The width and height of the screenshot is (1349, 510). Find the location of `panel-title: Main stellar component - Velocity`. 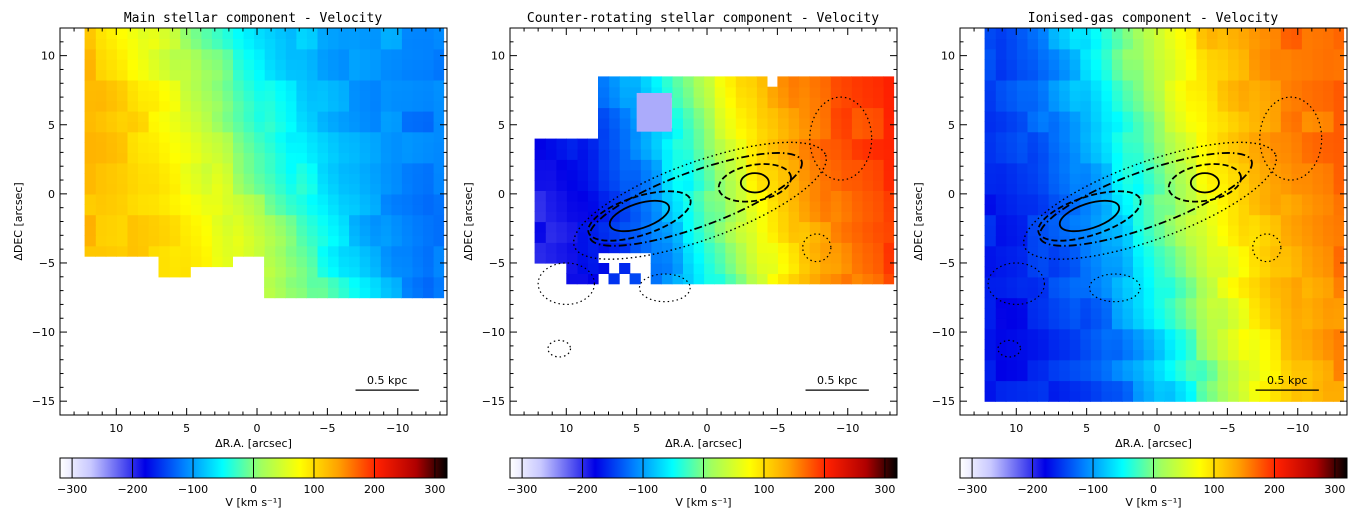

panel-title: Main stellar component - Velocity is located at coordinates (253, 18).